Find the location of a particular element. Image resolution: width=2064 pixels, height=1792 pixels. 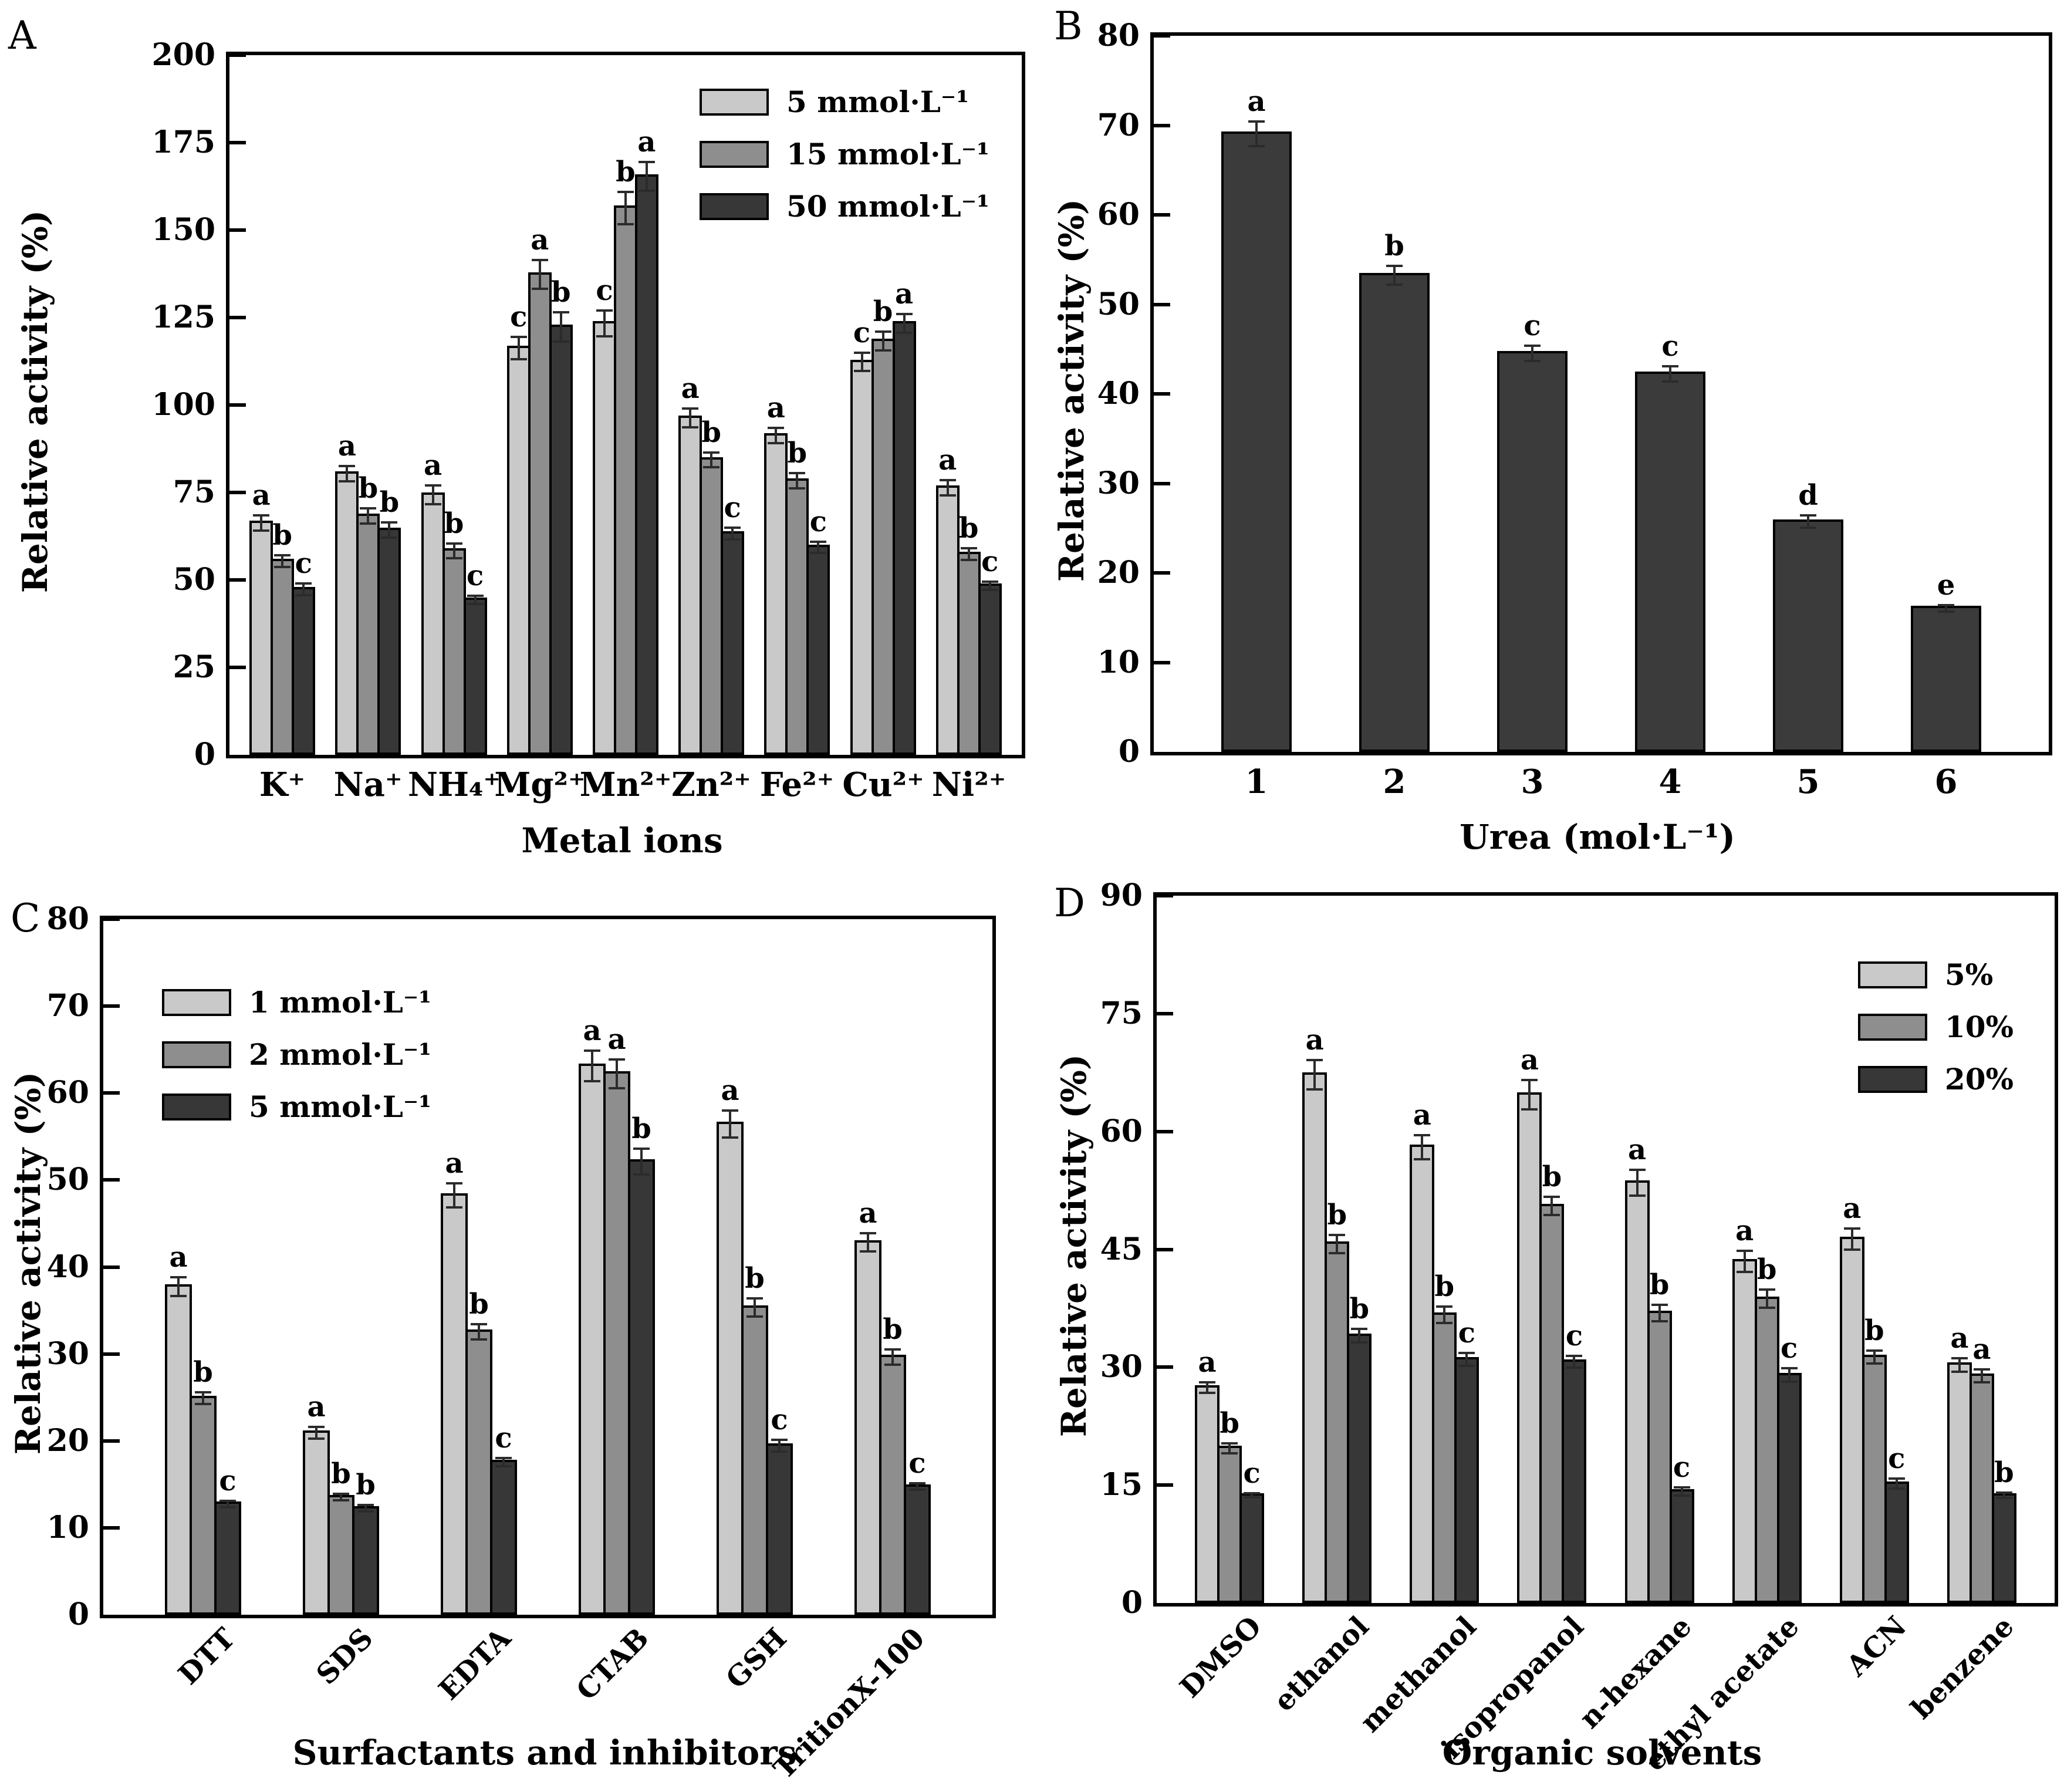

legend: 5 mmol·L⁻¹ 15 mmol·L⁻¹ 50 mmol·L⁻¹ is located at coordinates (844, 154).